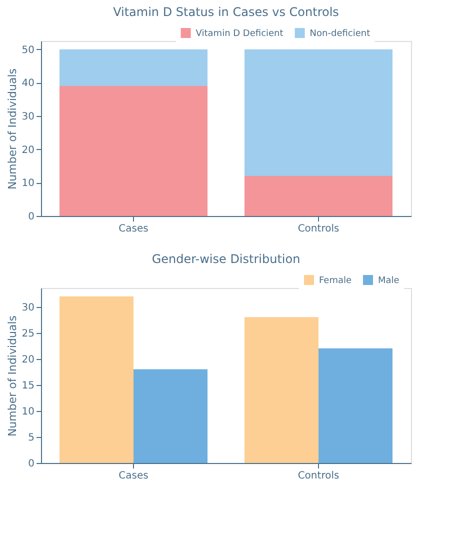 This screenshot has height=549, width=453. Describe the element at coordinates (389, 281) in the screenshot. I see `legend-label: Male` at that location.